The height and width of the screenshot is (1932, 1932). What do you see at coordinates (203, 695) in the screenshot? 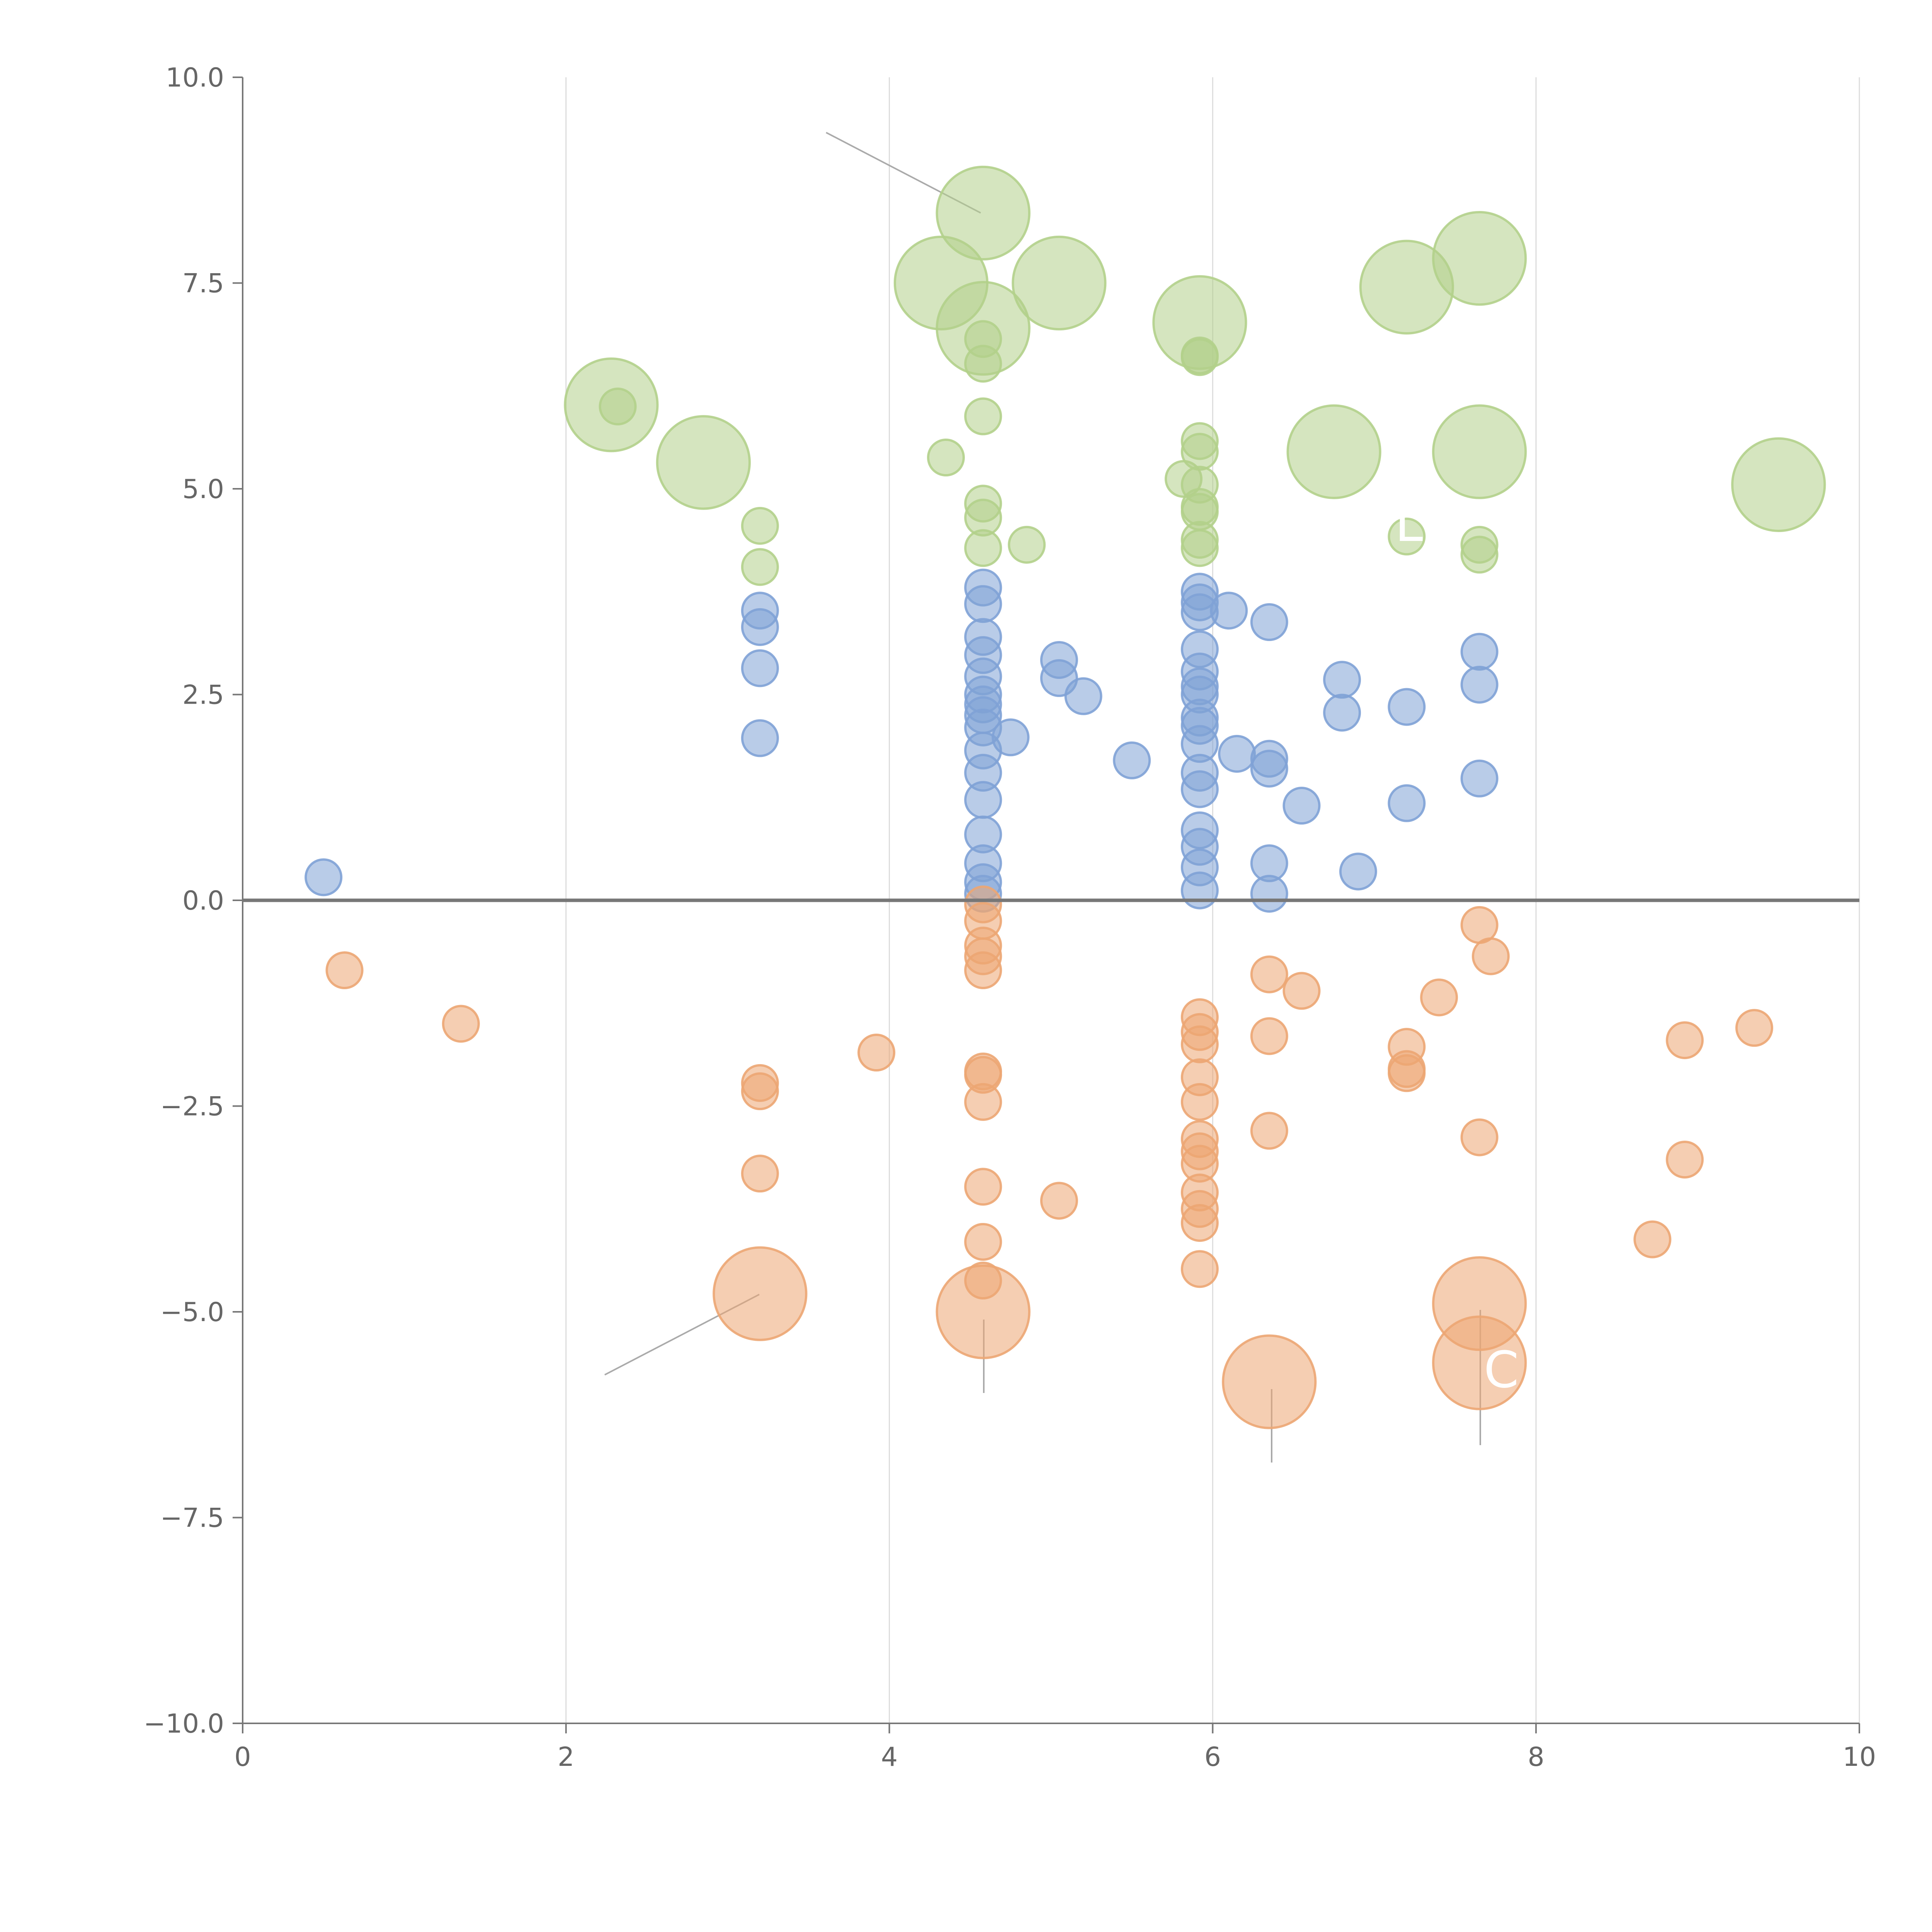
I see `y-tick-label: 2.5` at bounding box center [203, 695].